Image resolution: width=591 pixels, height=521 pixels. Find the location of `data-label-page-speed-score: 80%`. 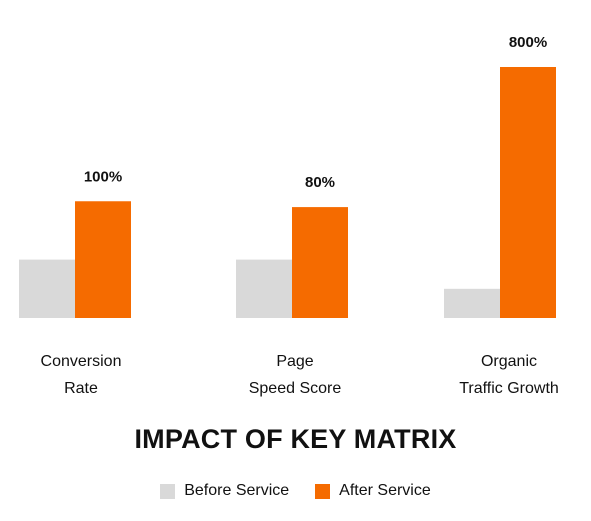

data-label-page-speed-score: 80% is located at coordinates (320, 182).